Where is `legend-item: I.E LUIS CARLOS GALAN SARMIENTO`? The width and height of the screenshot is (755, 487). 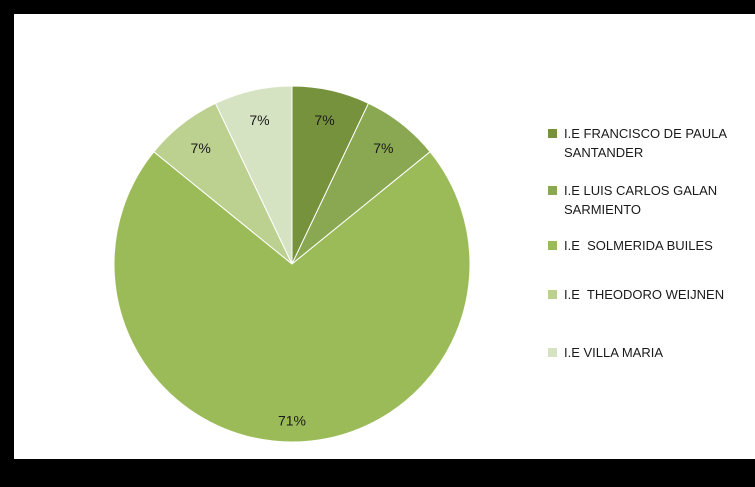
legend-item: I.E LUIS CARLOS GALAN SARMIENTO is located at coordinates (651, 200).